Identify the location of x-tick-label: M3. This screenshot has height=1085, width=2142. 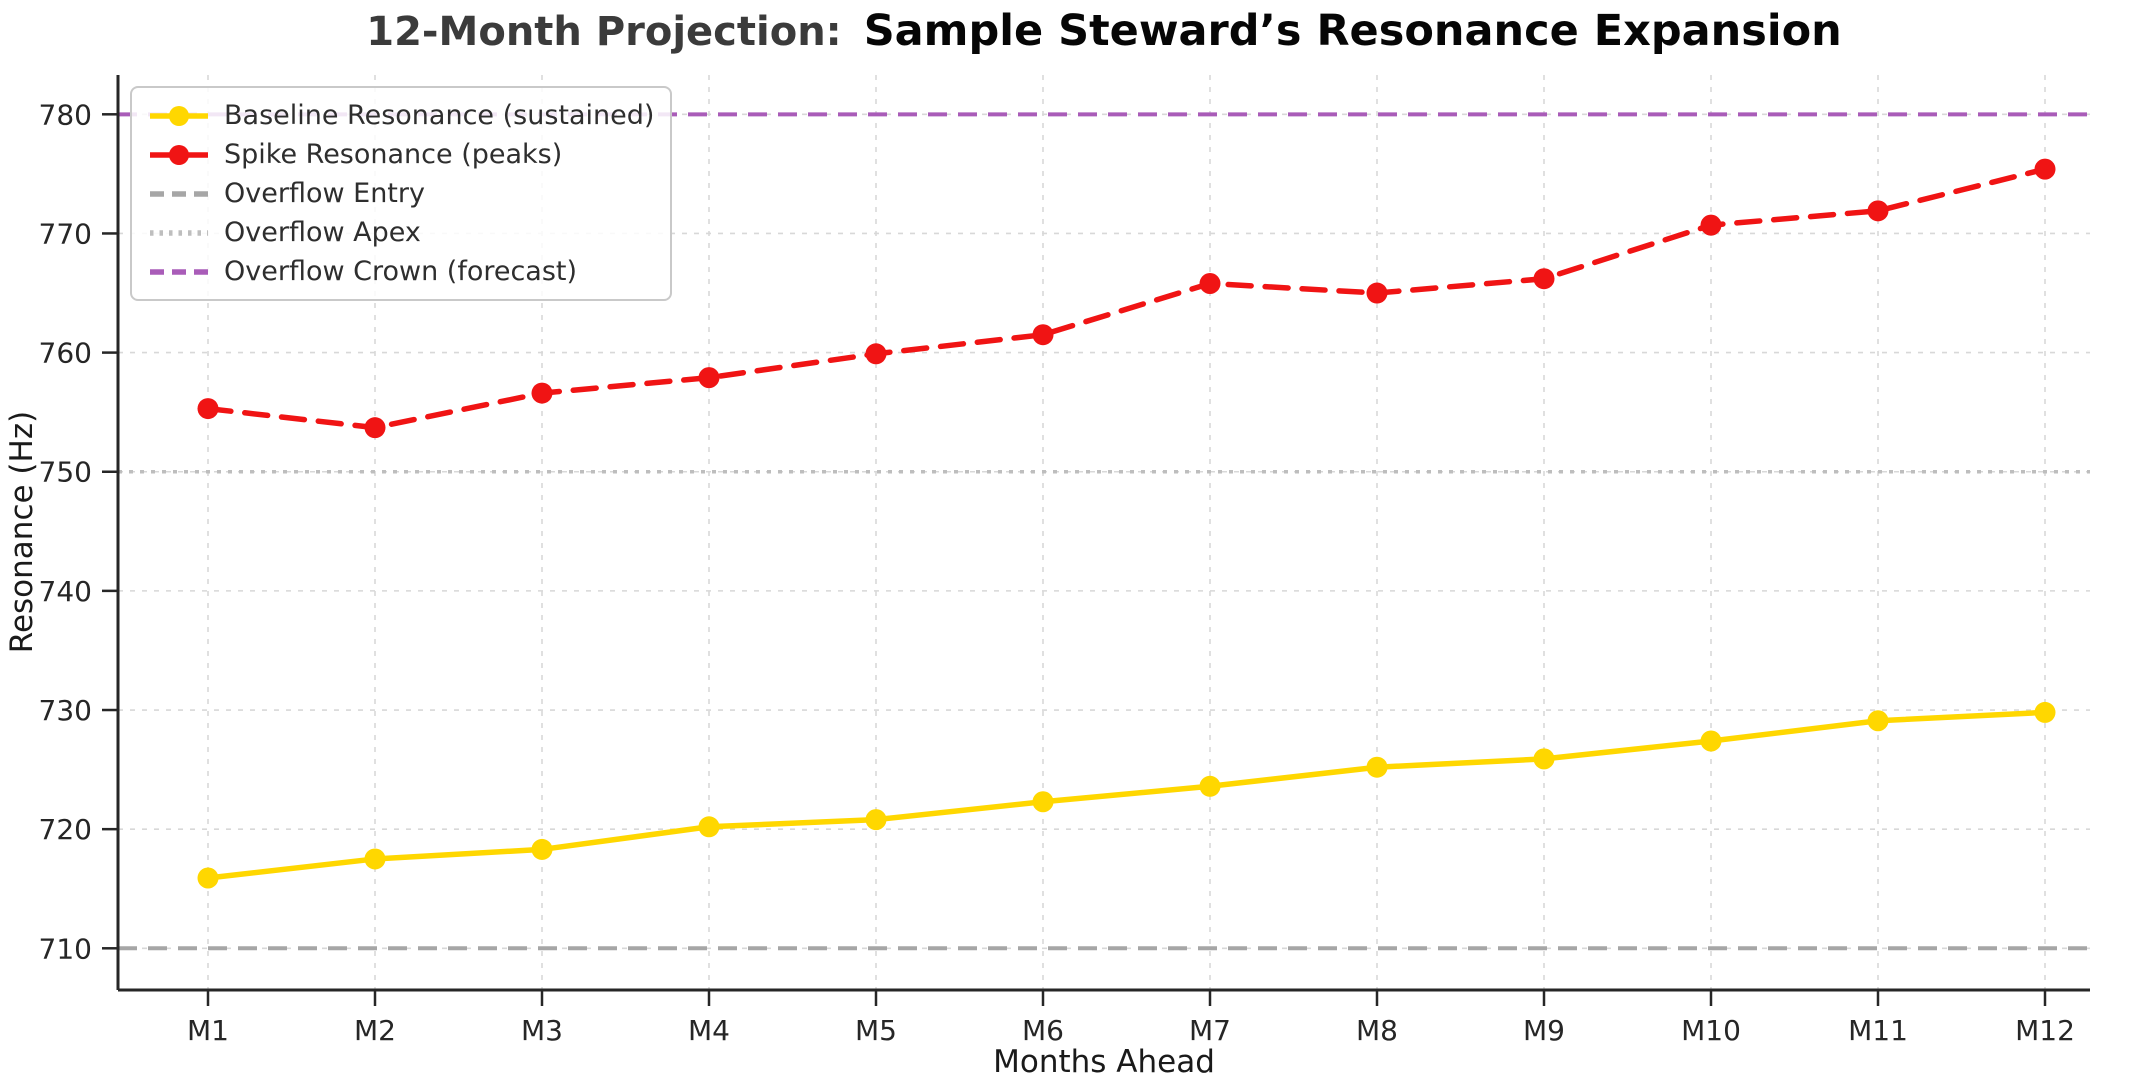
(542, 1030).